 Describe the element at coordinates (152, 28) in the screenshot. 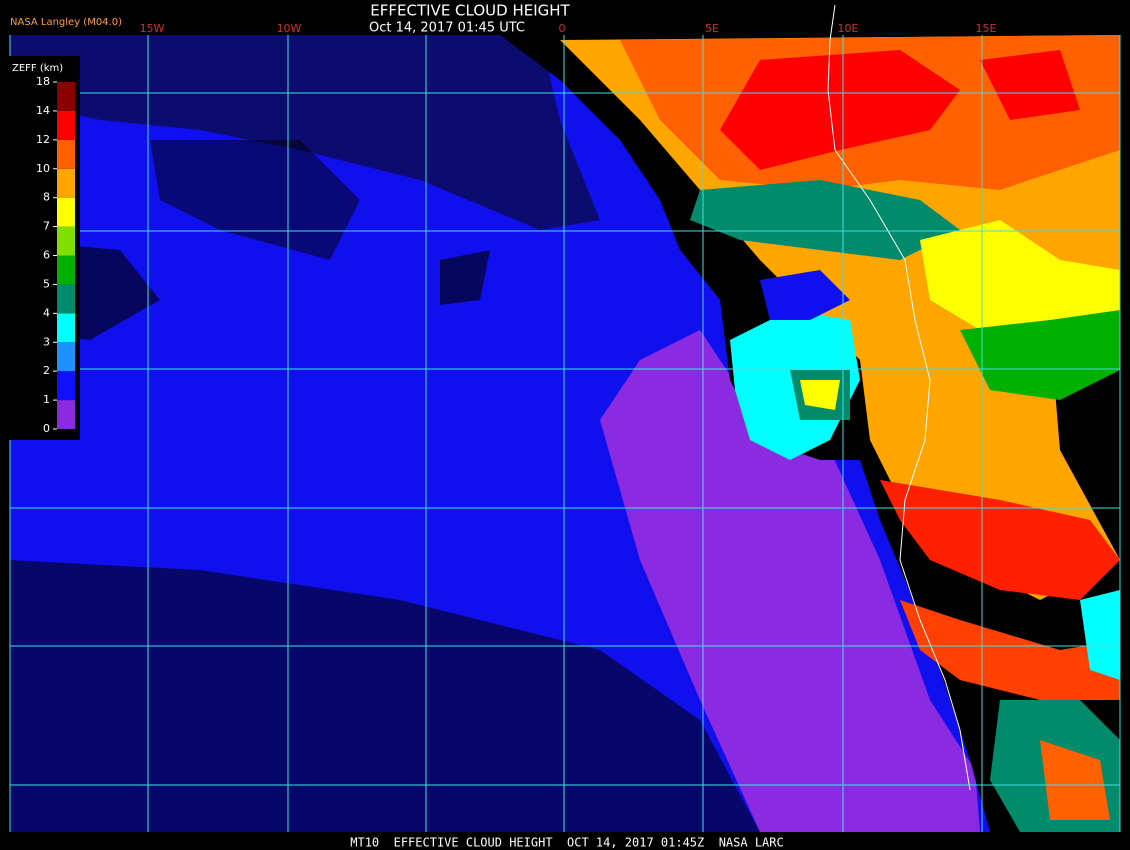

I see `longitude-label: 15W` at that location.